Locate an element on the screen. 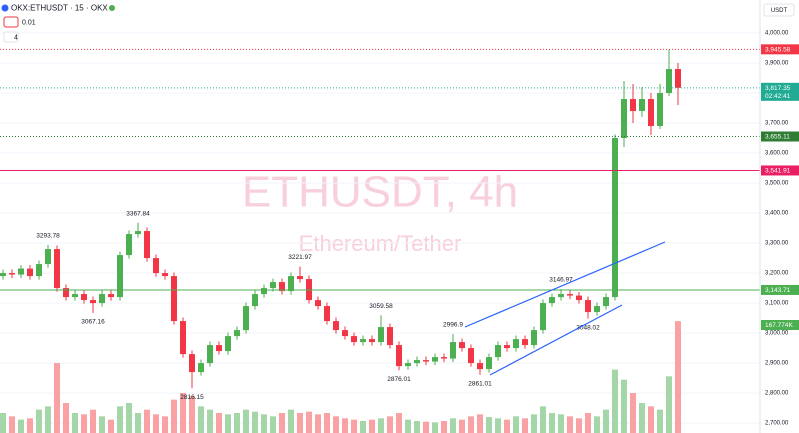 This screenshot has height=433, width=799. y-tick-label: 4,000.00 is located at coordinates (777, 34).